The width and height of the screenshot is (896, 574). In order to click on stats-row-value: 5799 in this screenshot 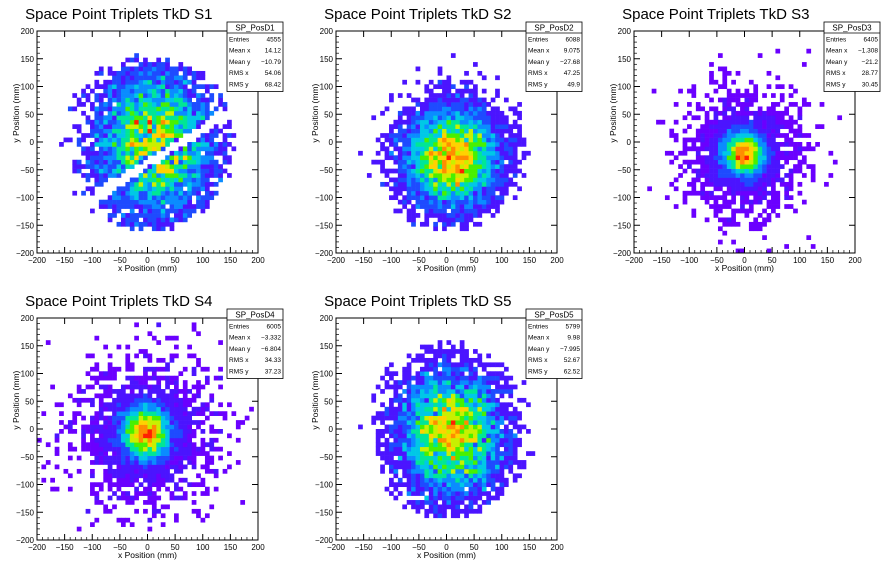, I will do `click(573, 326)`.